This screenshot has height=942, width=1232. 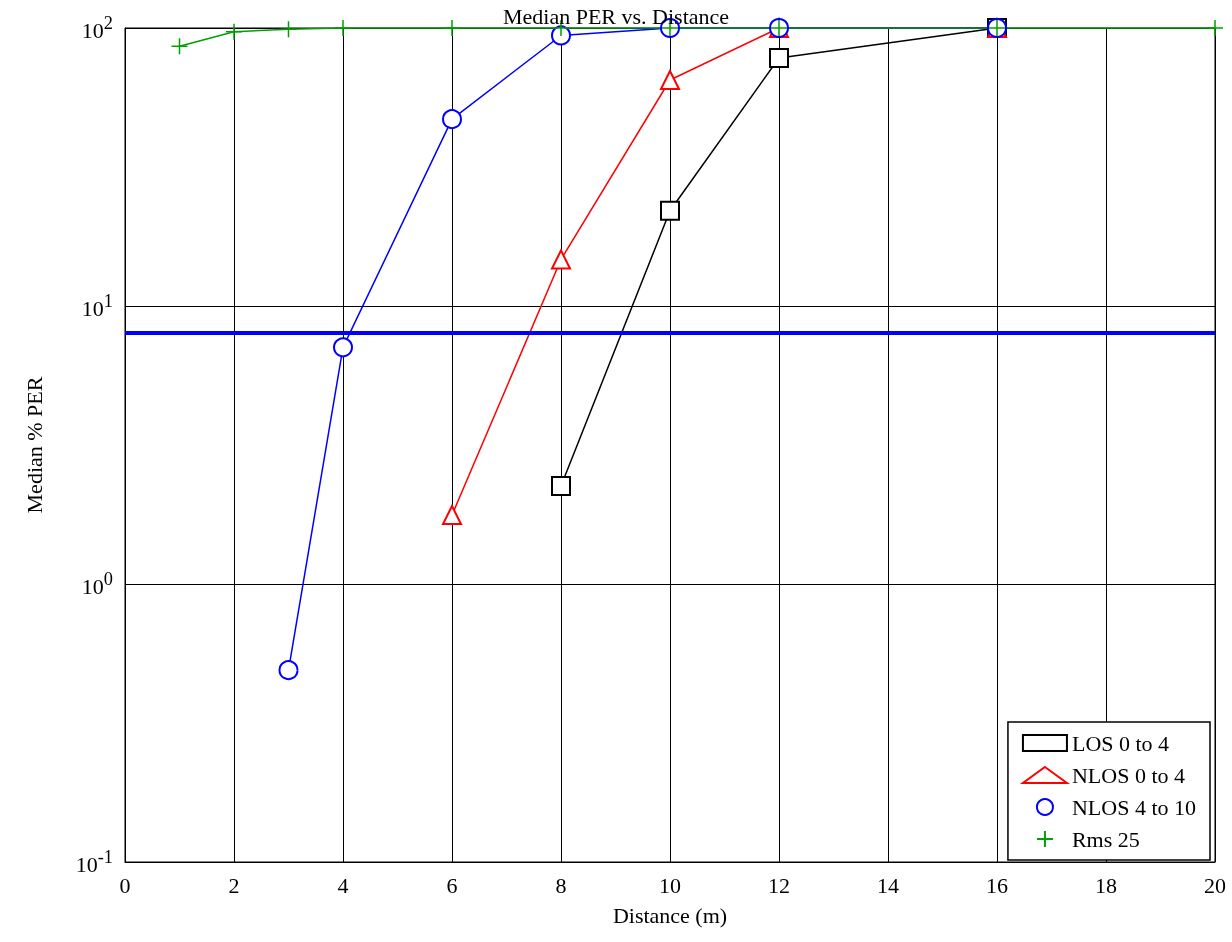 What do you see at coordinates (97, 584) in the screenshot?
I see `y-tick-label: 10$^{0}$` at bounding box center [97, 584].